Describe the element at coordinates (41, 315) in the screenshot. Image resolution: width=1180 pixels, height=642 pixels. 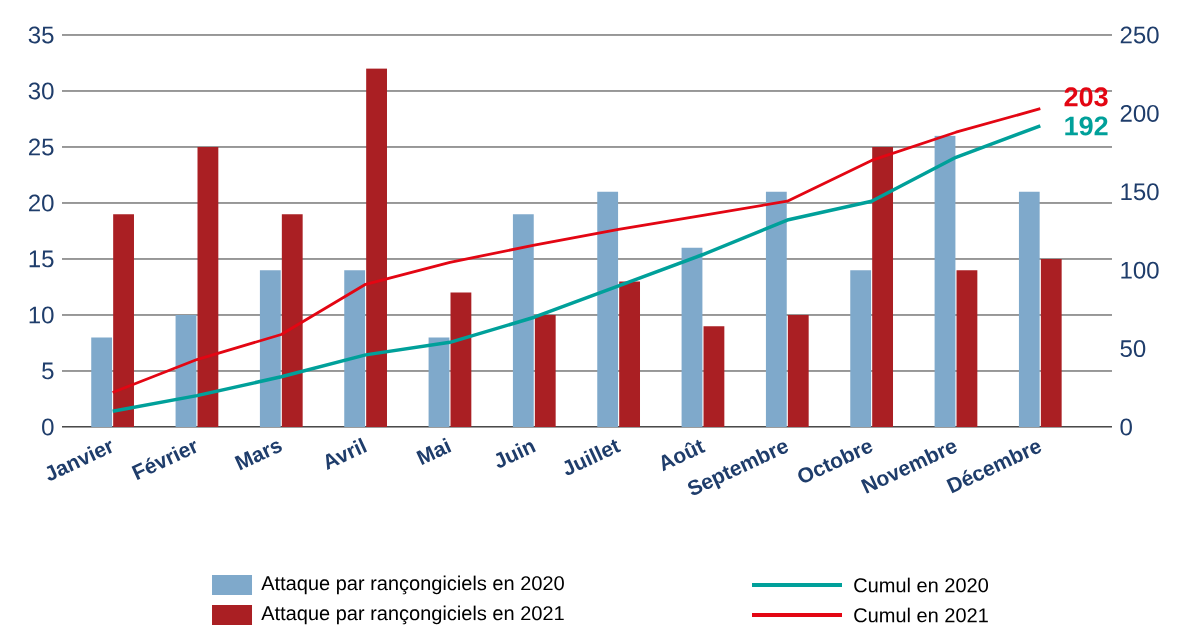
I see `y-tick-label: 10` at that location.